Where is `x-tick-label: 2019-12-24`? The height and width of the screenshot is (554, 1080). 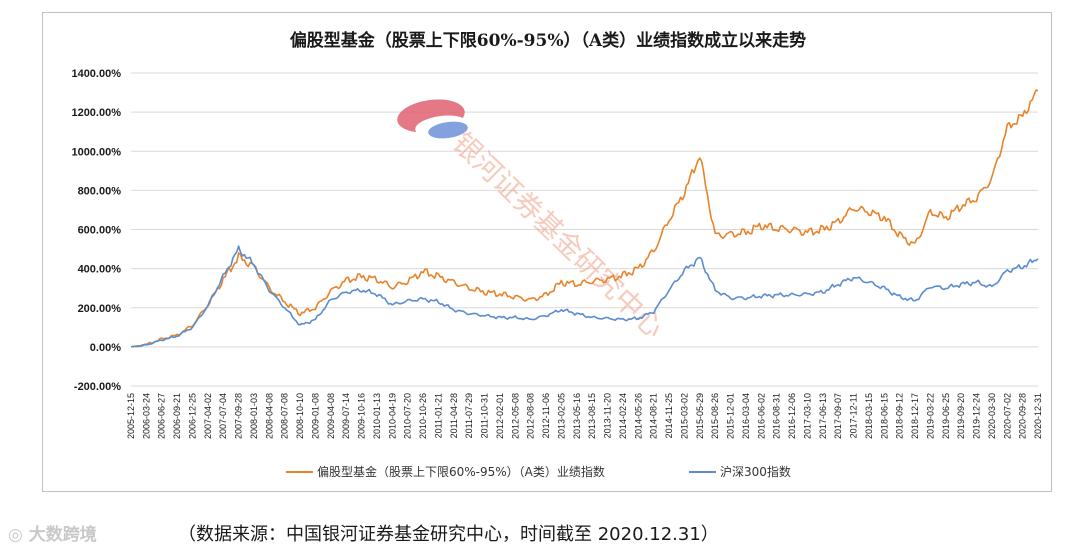 x-tick-label: 2019-12-24 is located at coordinates (977, 416).